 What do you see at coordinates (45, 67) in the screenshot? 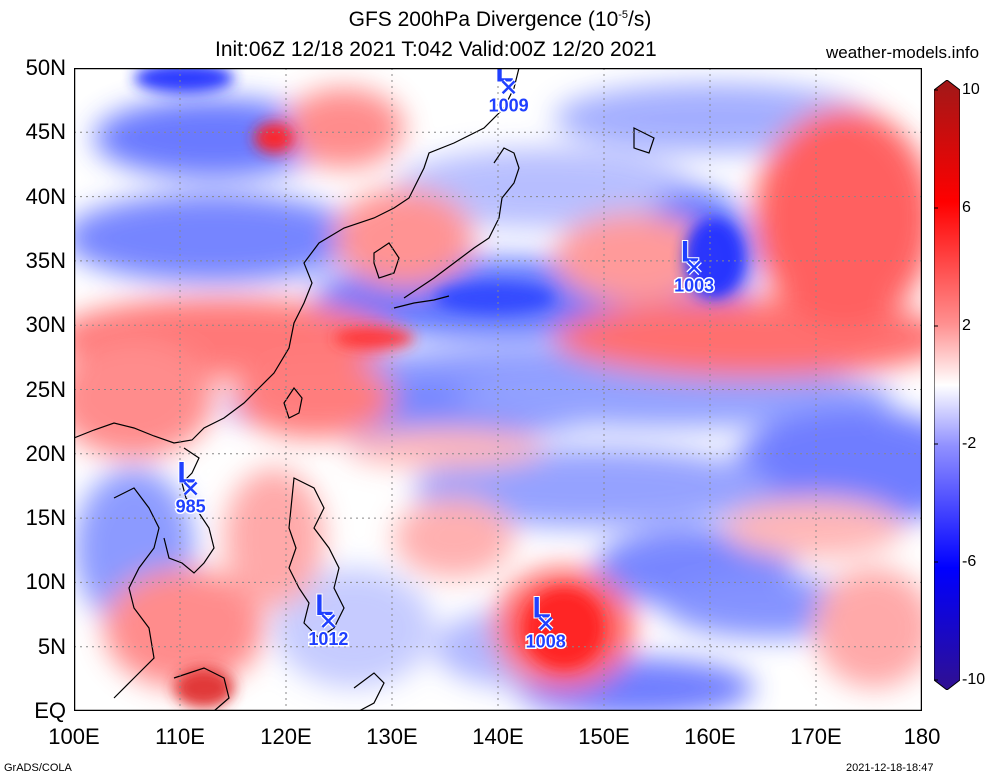
I see `lat-label: 50N` at bounding box center [45, 67].